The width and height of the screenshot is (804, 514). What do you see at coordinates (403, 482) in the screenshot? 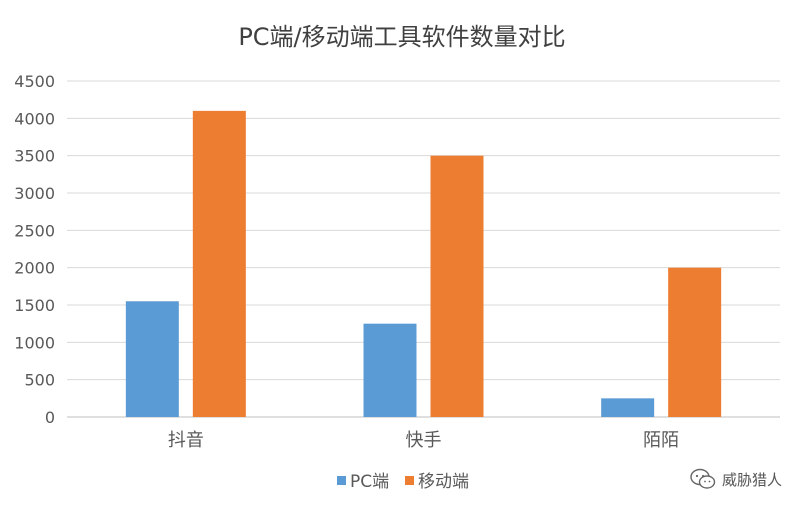
I see `legend: PC端 移动端` at bounding box center [403, 482].